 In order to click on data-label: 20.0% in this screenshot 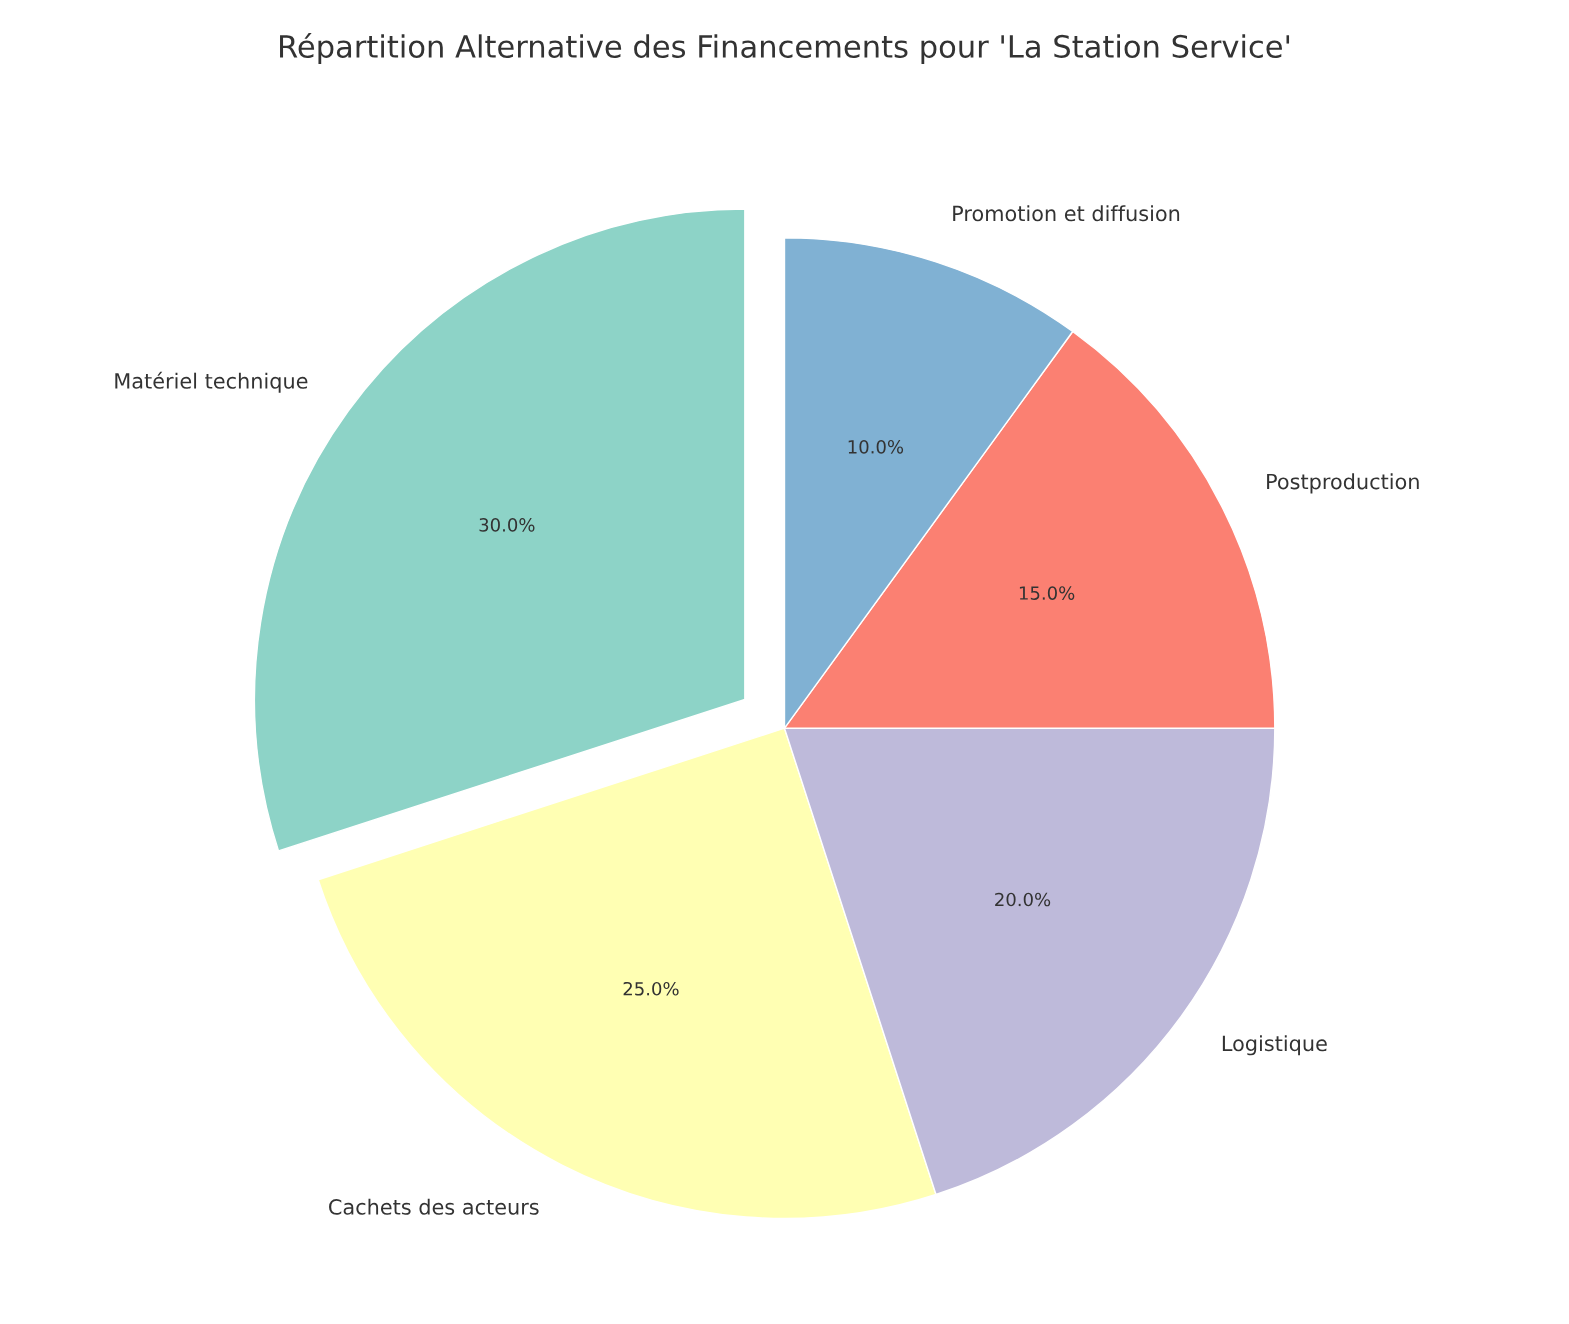, I will do `click(1023, 899)`.